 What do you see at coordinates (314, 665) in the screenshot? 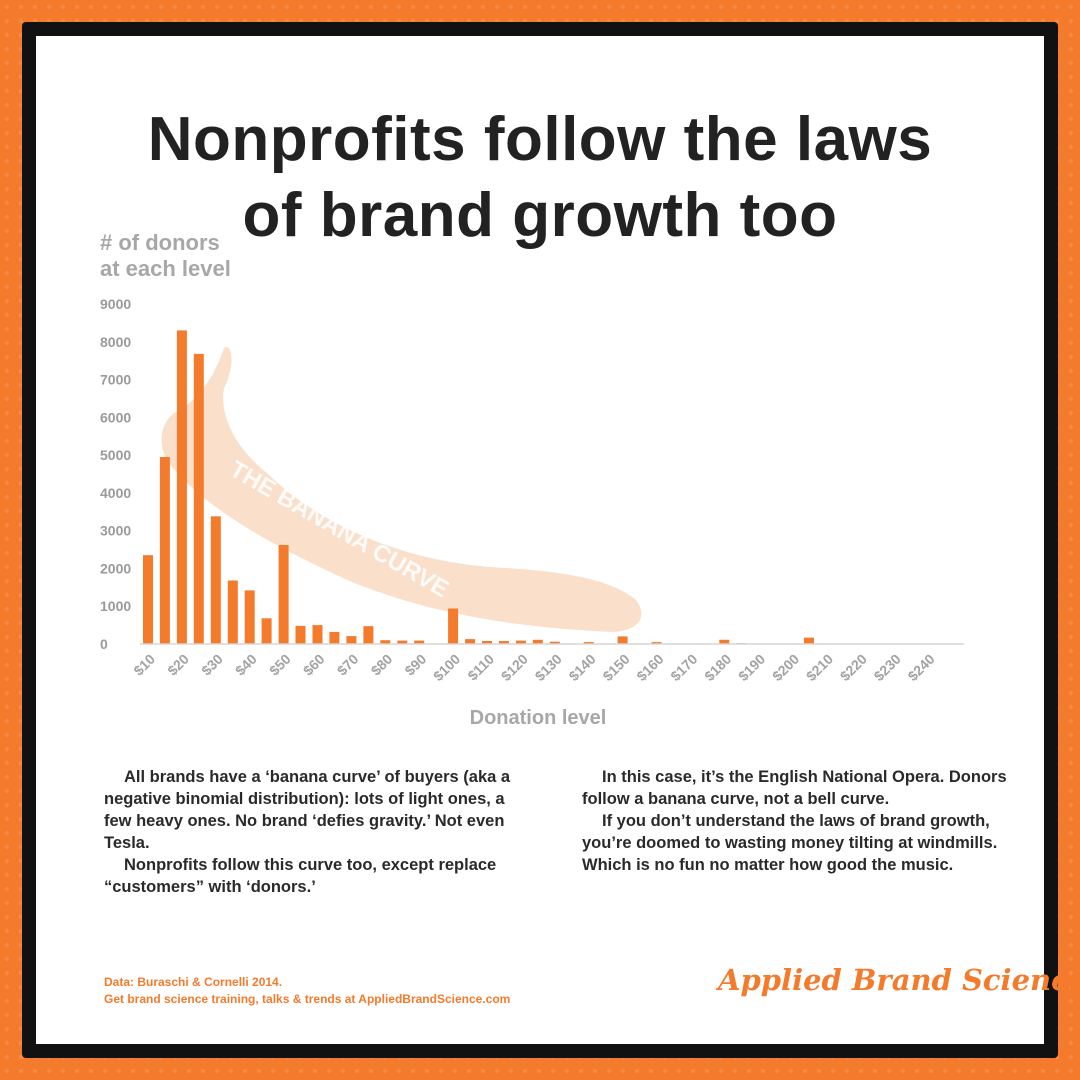
I see `x-tick-label: $60` at bounding box center [314, 665].